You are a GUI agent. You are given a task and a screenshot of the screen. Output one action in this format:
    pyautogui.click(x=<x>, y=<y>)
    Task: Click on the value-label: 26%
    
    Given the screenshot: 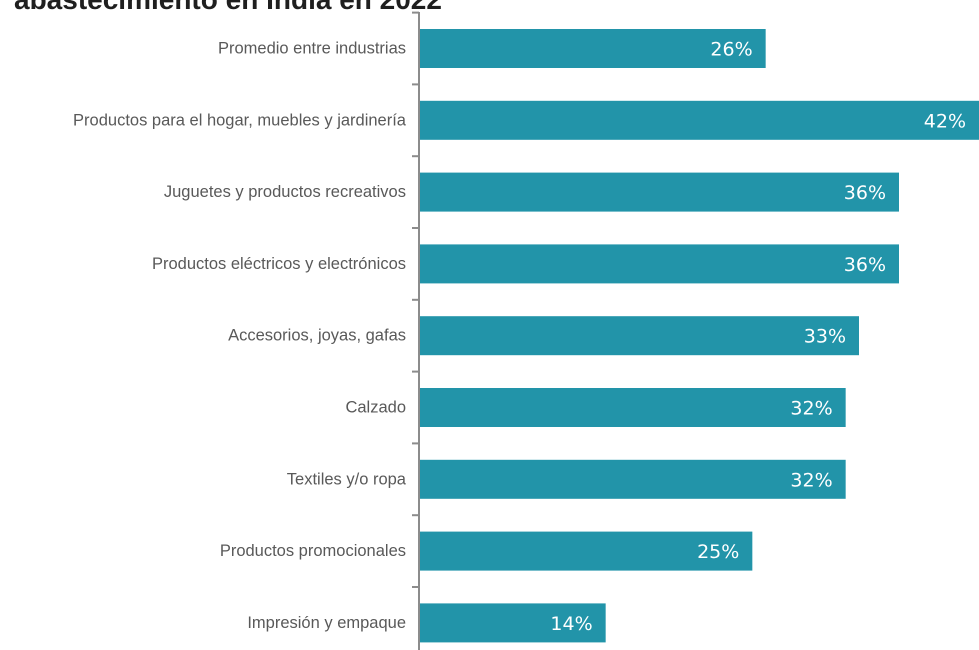 What is the action you would take?
    pyautogui.click(x=731, y=50)
    